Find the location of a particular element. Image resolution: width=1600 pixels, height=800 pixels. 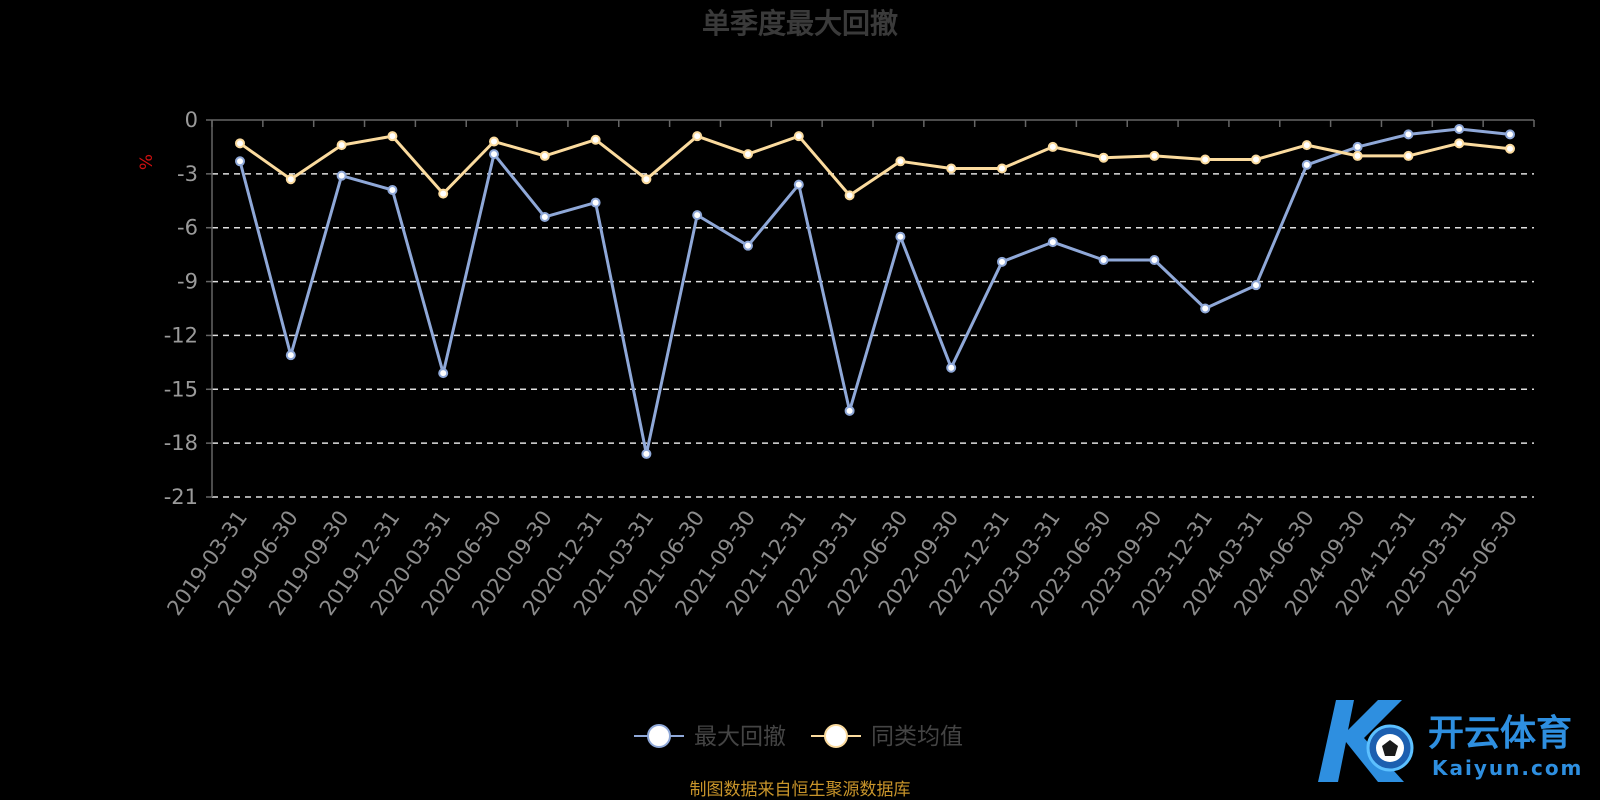

y-tick-label: -6 is located at coordinates (187, 228).